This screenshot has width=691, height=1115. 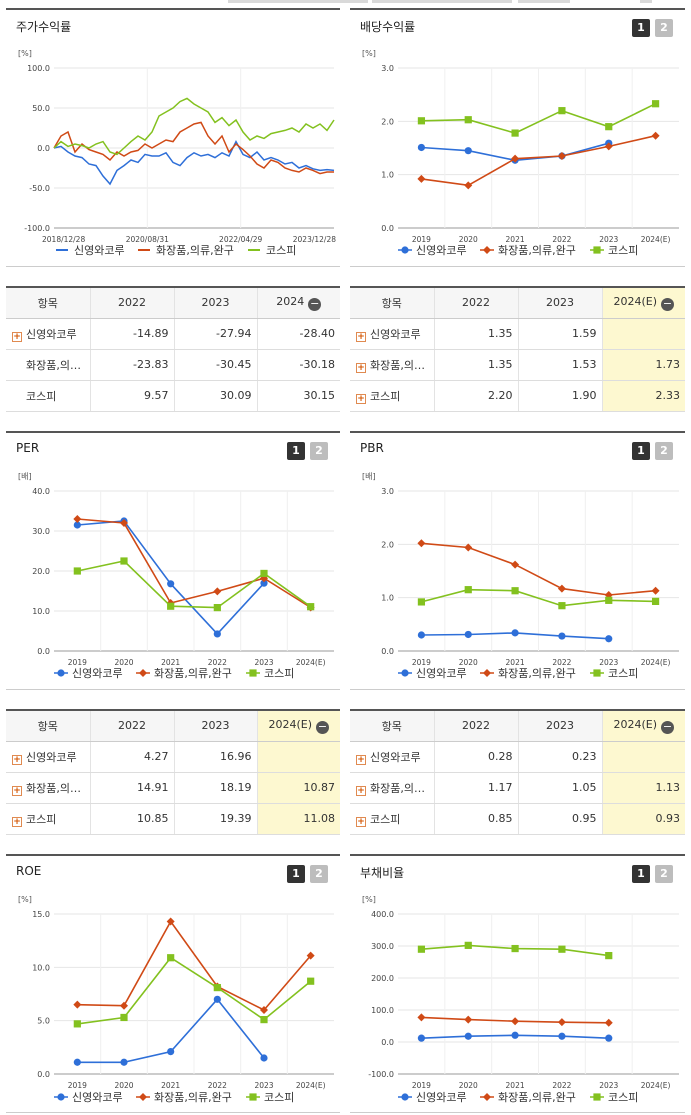 I want to click on top-tab-strip, so click(x=345, y=2).